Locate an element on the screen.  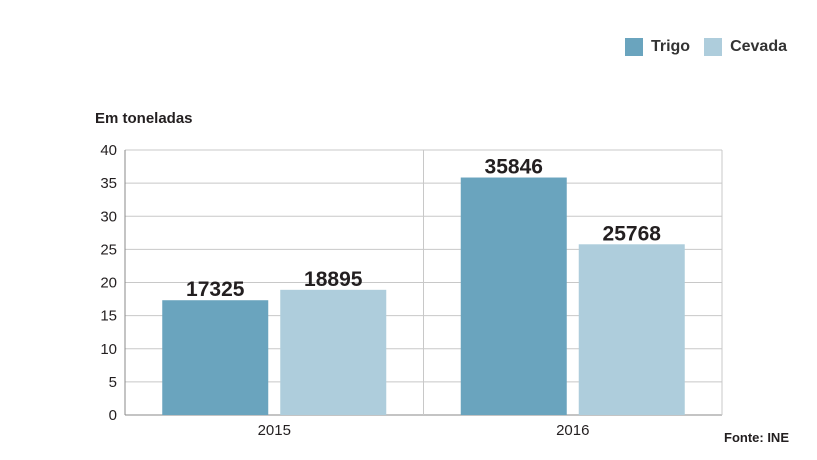
data-label-cevada-2015: 18895 is located at coordinates (333, 279).